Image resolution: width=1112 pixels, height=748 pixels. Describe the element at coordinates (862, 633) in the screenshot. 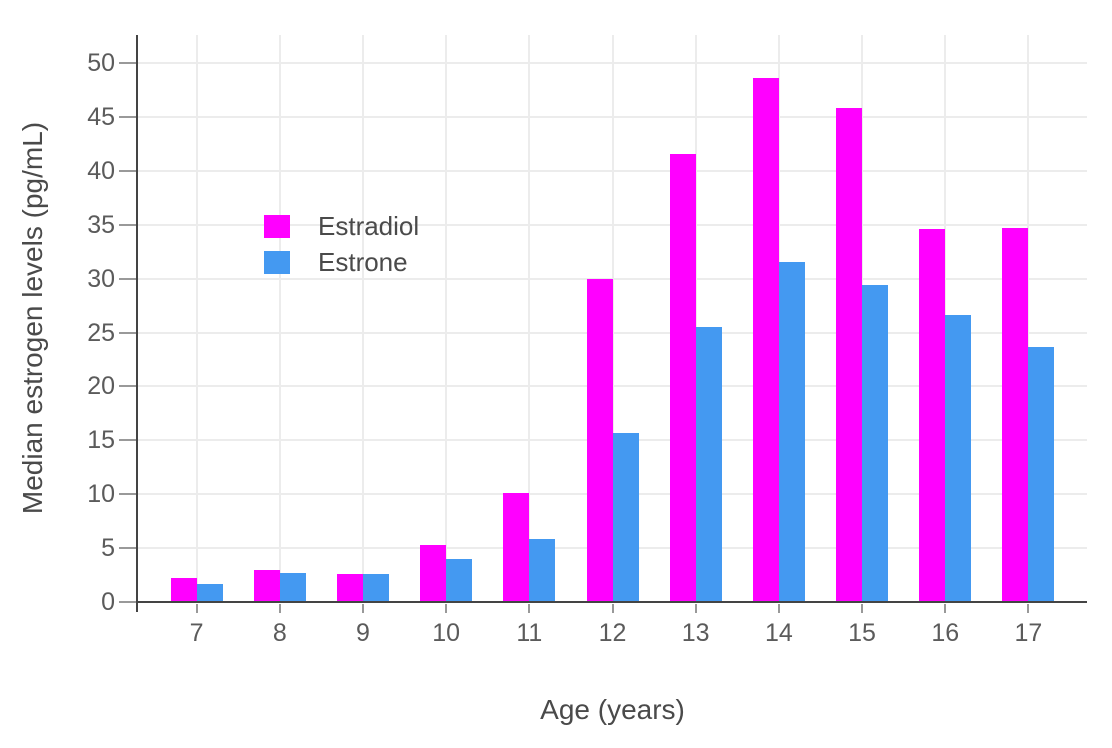

I see `x-tick-label-15: 15` at that location.